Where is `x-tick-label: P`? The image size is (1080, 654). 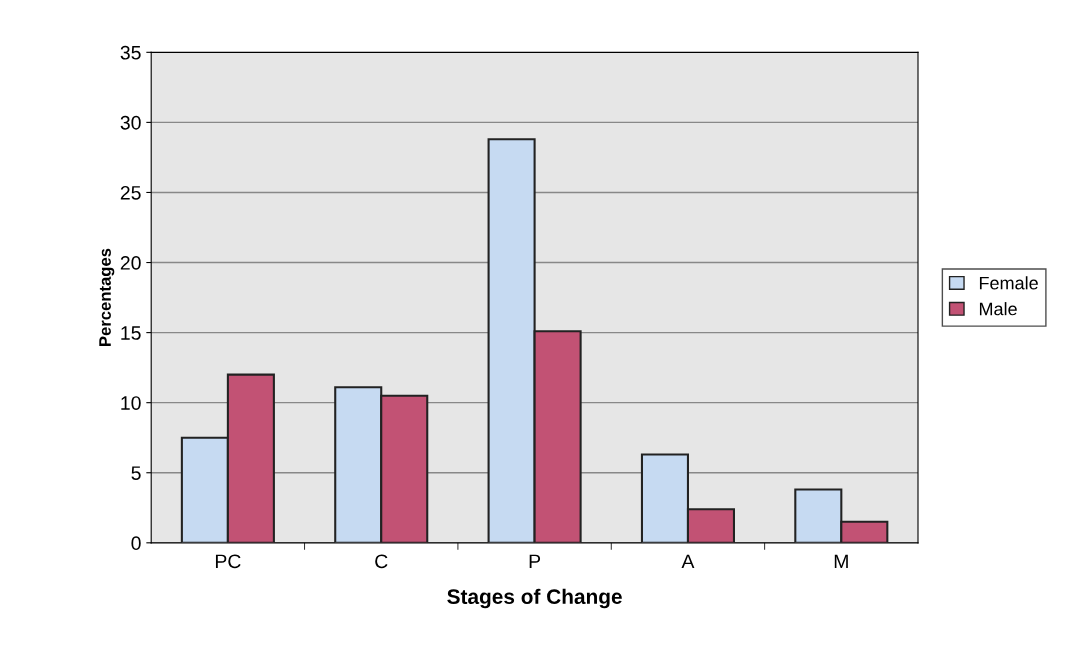
x-tick-label: P is located at coordinates (535, 561).